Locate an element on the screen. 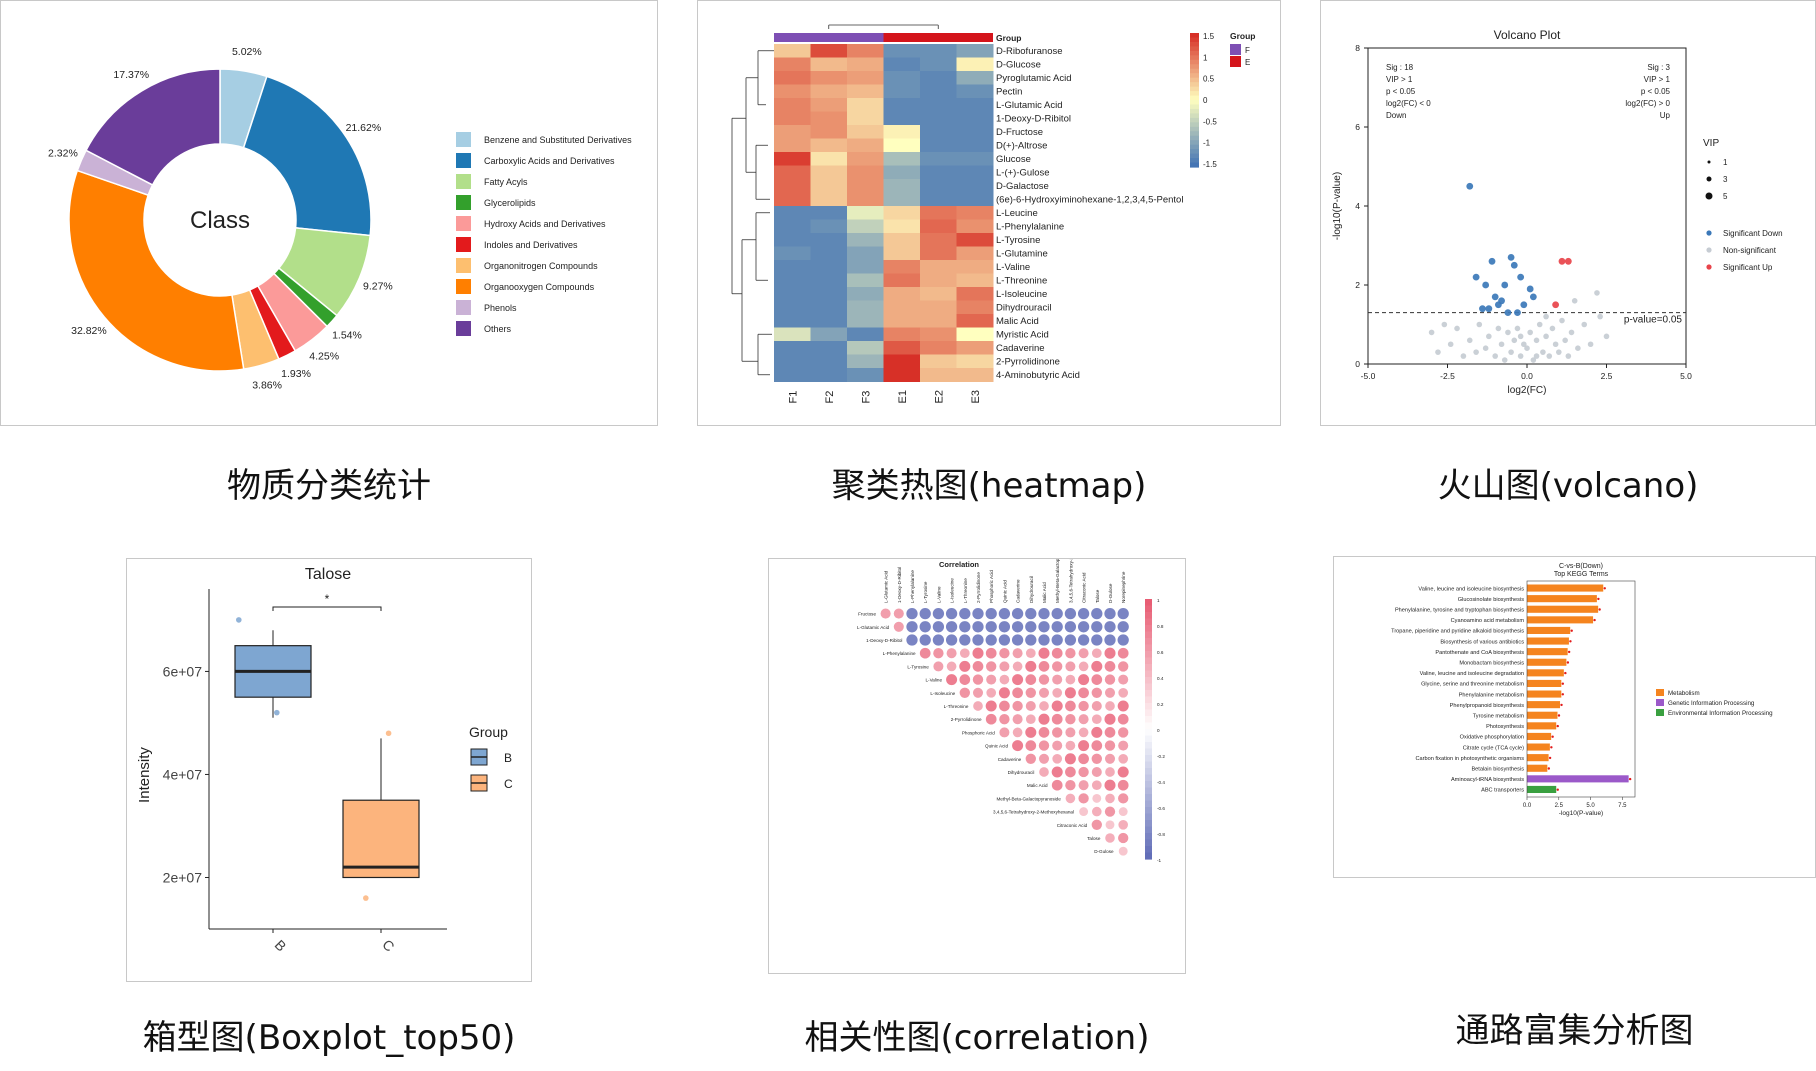 The height and width of the screenshot is (1071, 1816). colorbar-tick: -1 is located at coordinates (1207, 143).